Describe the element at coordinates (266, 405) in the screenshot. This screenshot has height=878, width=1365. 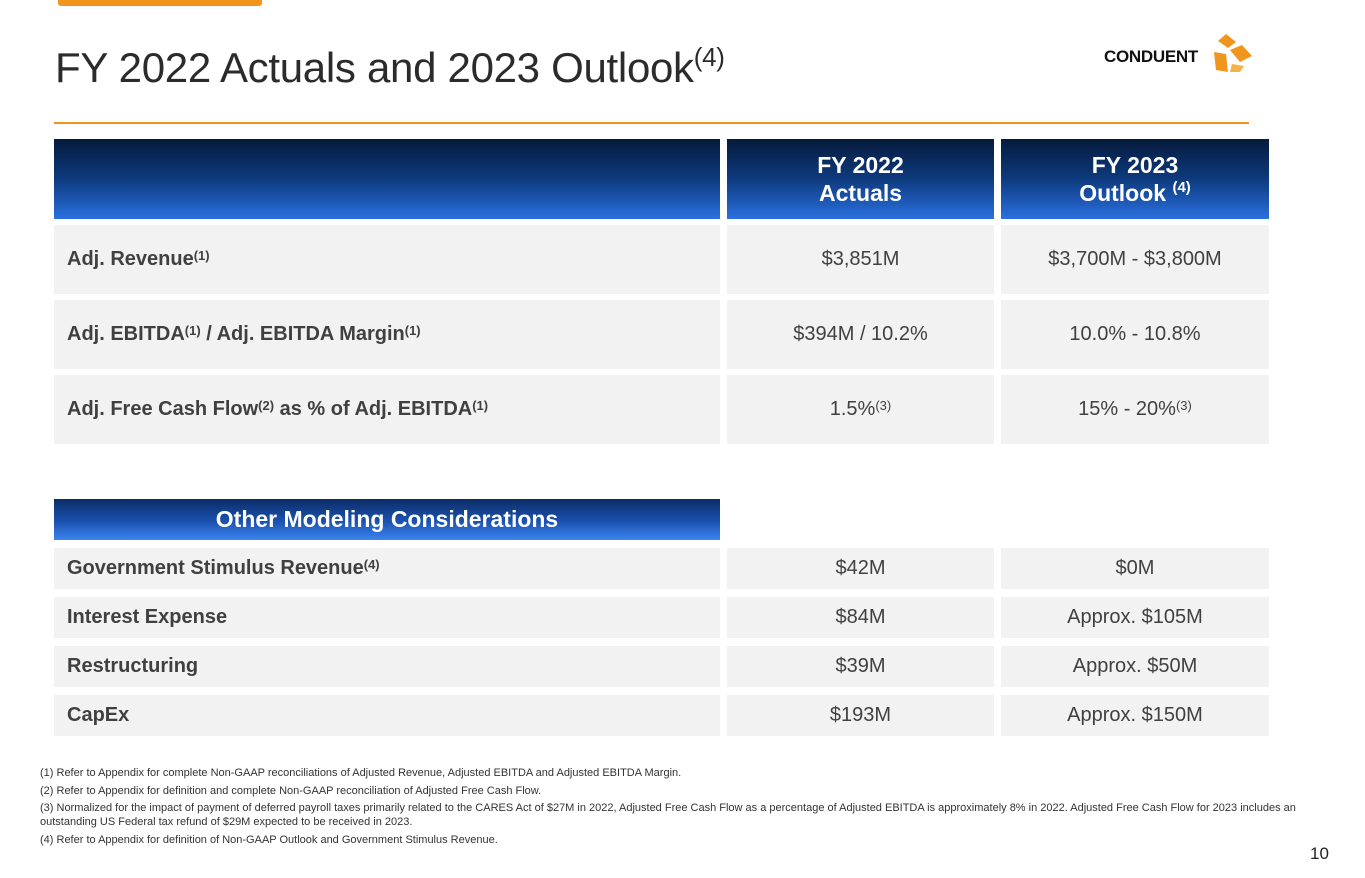
I see `footnote-ref: (2)` at that location.